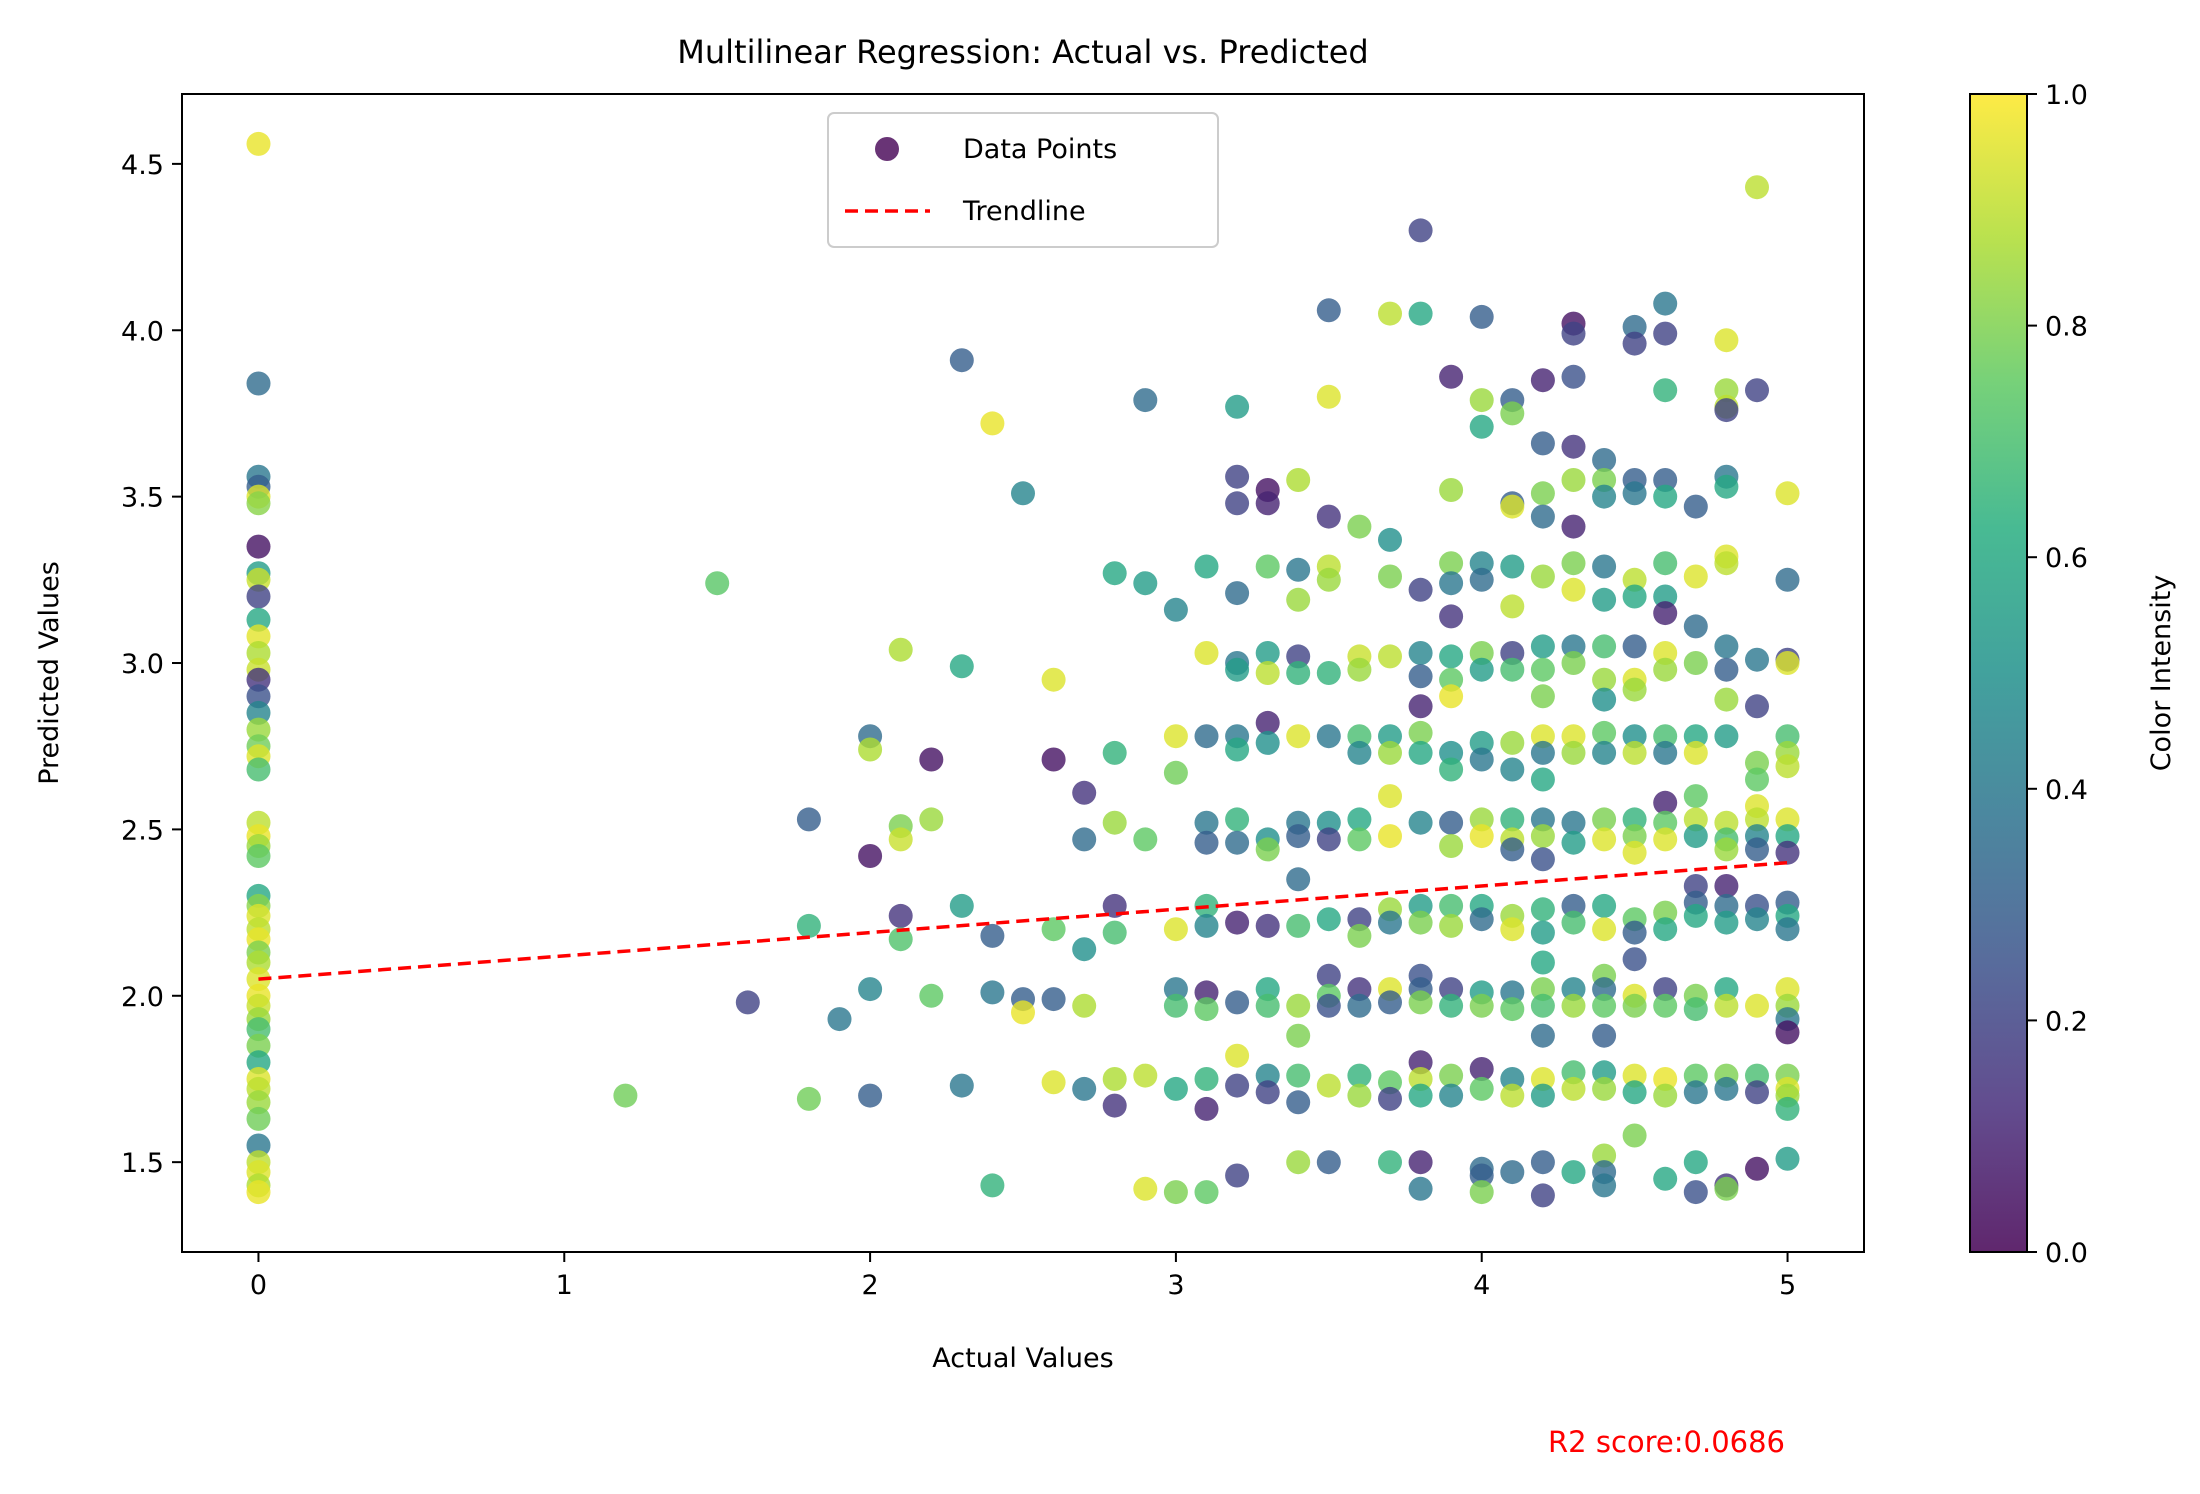 This screenshot has height=1494, width=2200. Describe the element at coordinates (1998, 673) in the screenshot. I see `colorbar-gradient` at that location.